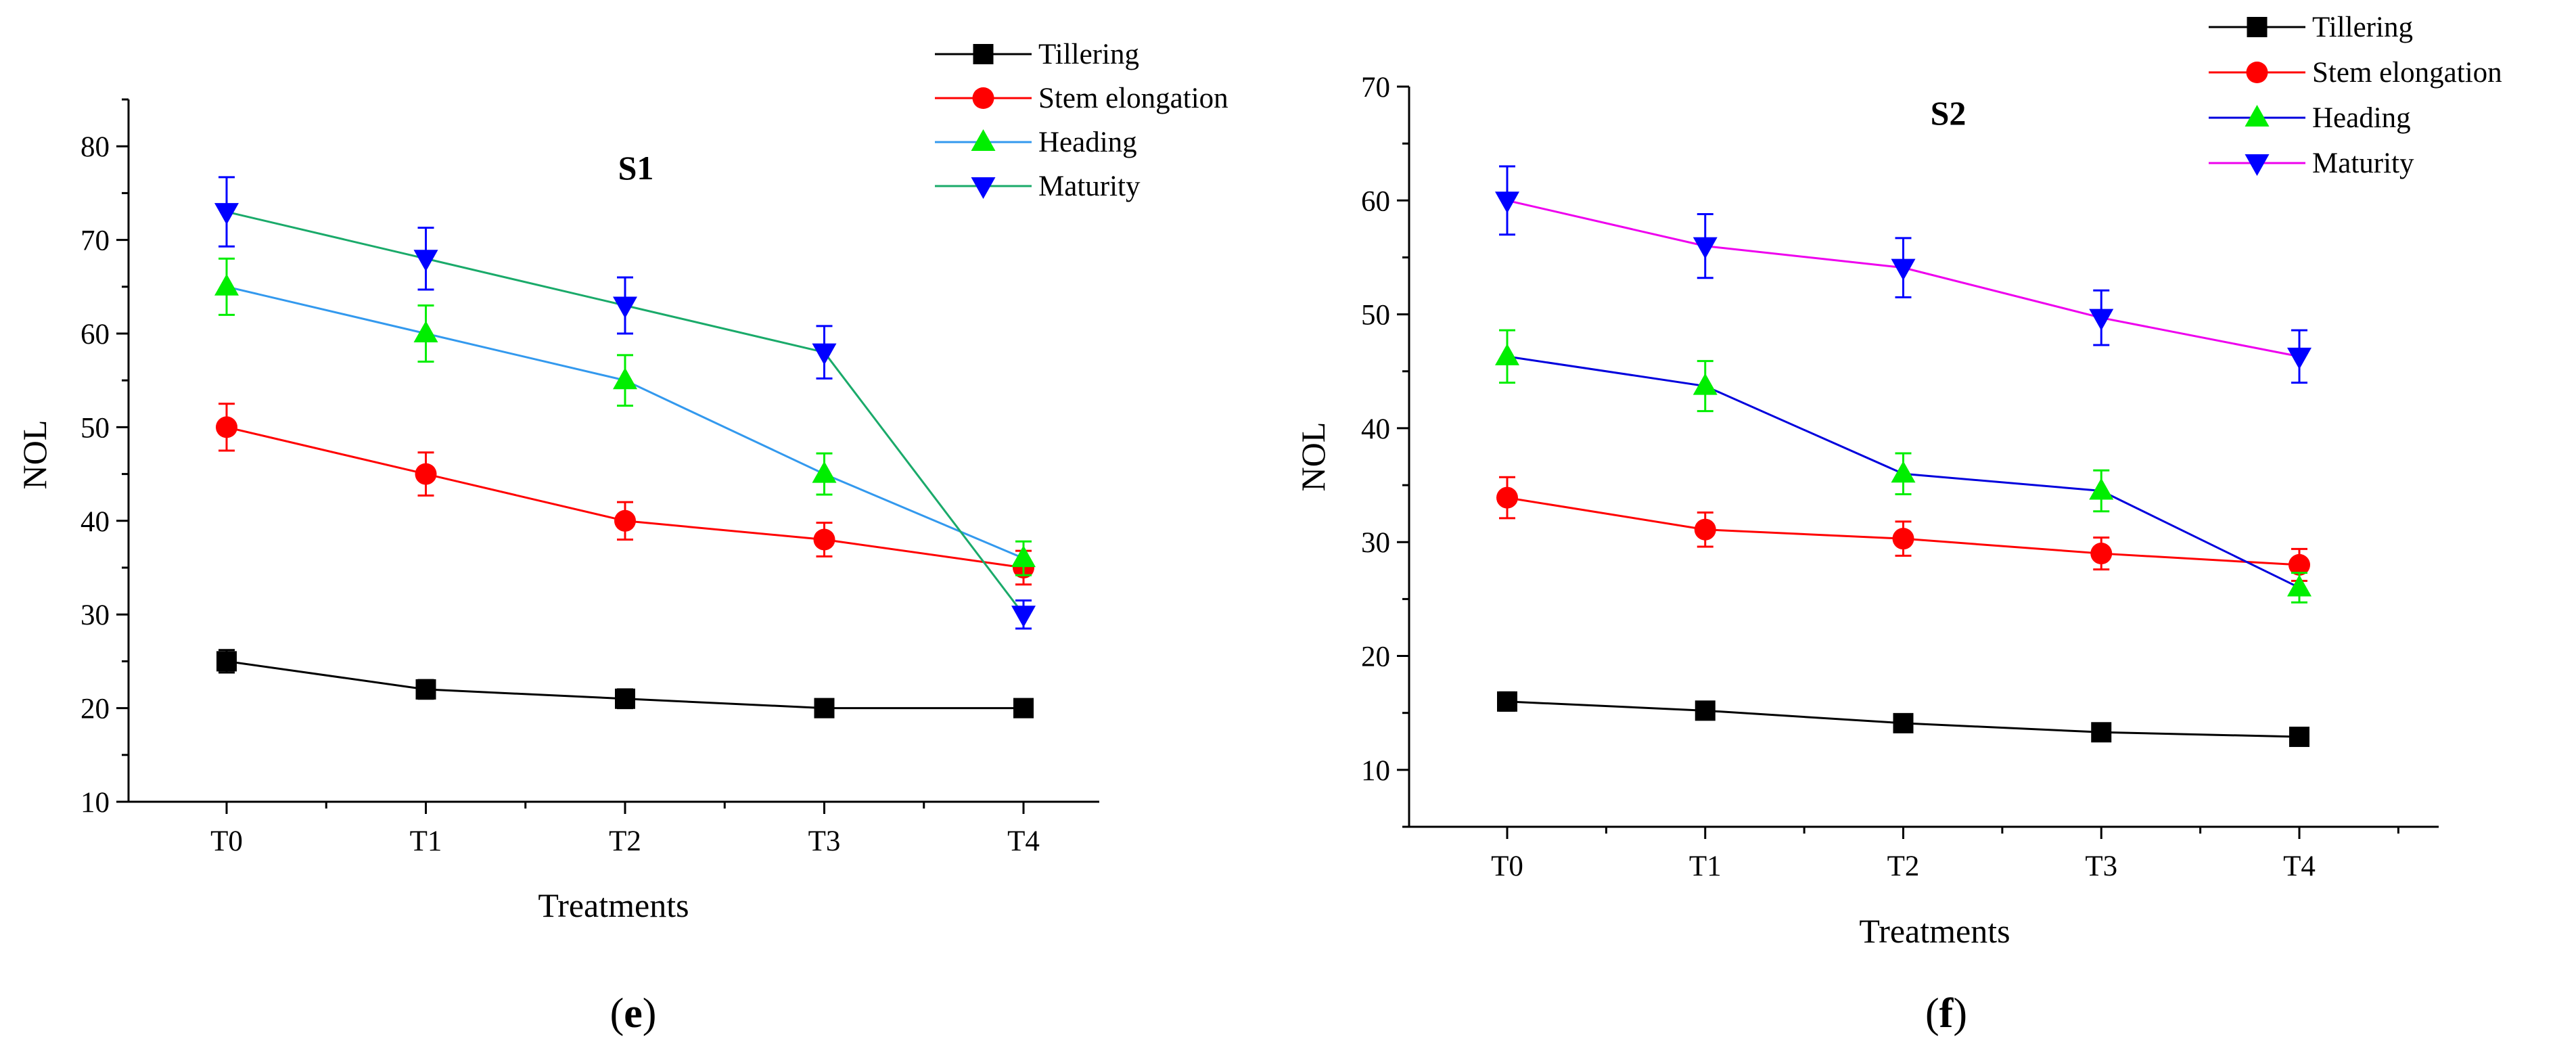  I want to click on legend-label: Maturity, so click(2363, 163).